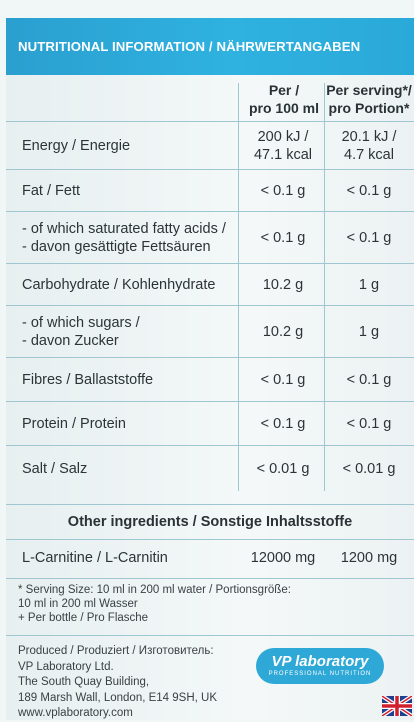  Describe the element at coordinates (51, 191) in the screenshot. I see `row-label: Fat / Fett` at that location.